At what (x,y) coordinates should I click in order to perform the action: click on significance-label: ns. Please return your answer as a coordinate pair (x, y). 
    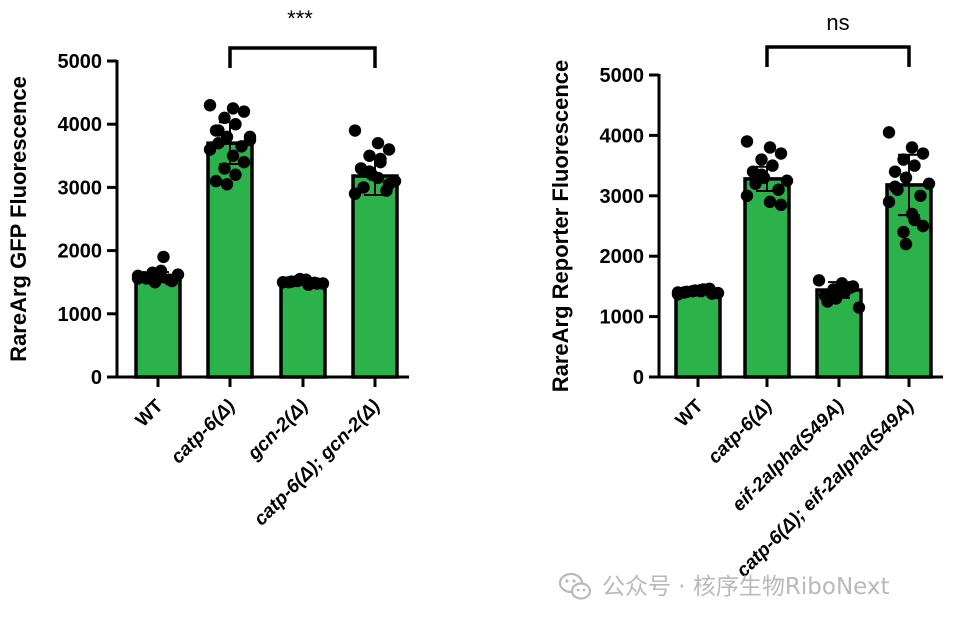
    Looking at the image, I should click on (837, 22).